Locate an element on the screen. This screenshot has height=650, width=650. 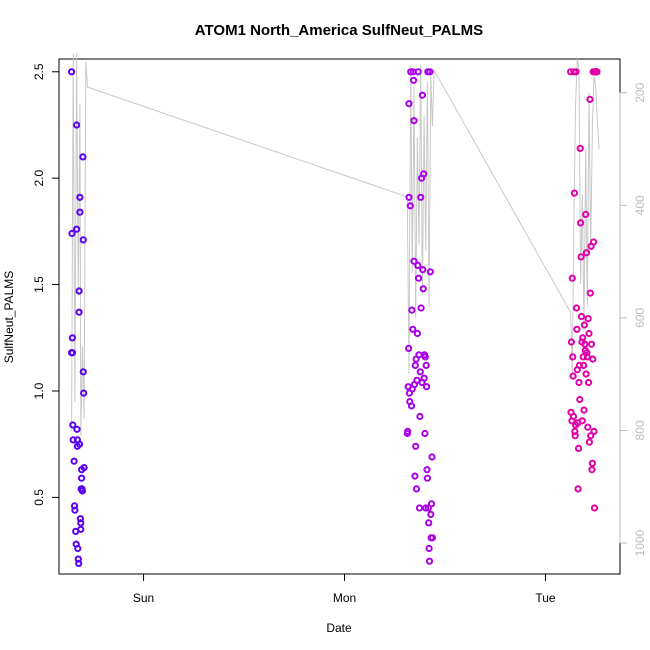
x-axis: Sun Mon Tue is located at coordinates (344, 589).